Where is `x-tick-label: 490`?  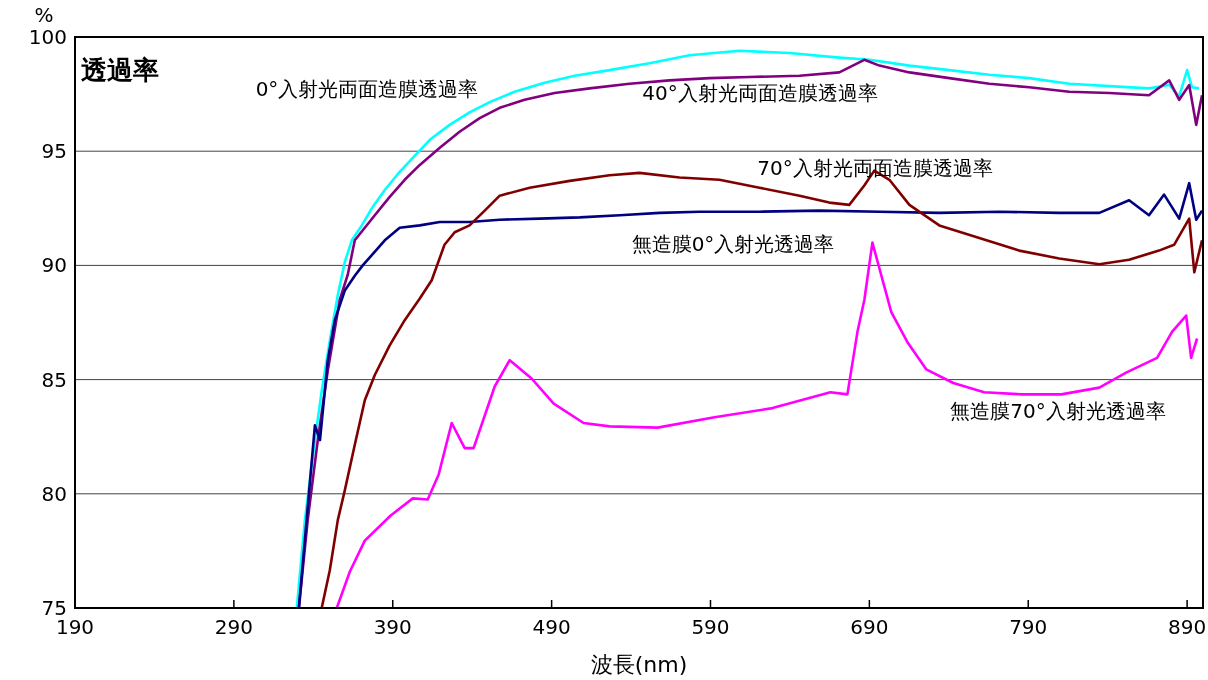
x-tick-label: 490 is located at coordinates (551, 627).